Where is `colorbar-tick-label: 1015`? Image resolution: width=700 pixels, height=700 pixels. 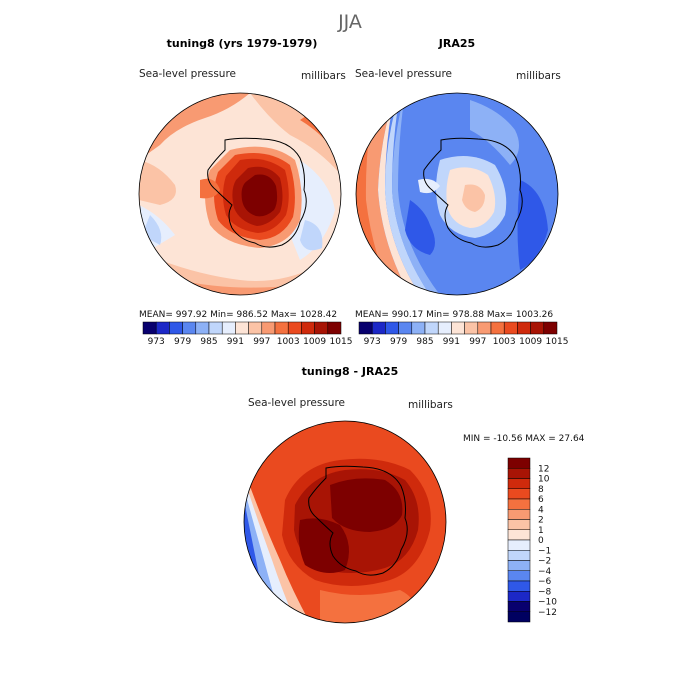
colorbar-tick-label: 1015 is located at coordinates (557, 342).